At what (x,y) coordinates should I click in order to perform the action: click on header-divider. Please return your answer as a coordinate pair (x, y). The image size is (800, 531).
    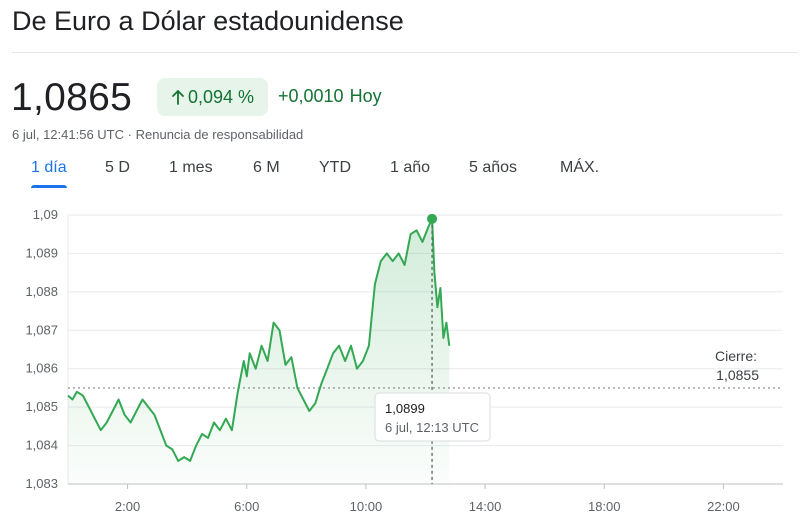
    Looking at the image, I should click on (405, 52).